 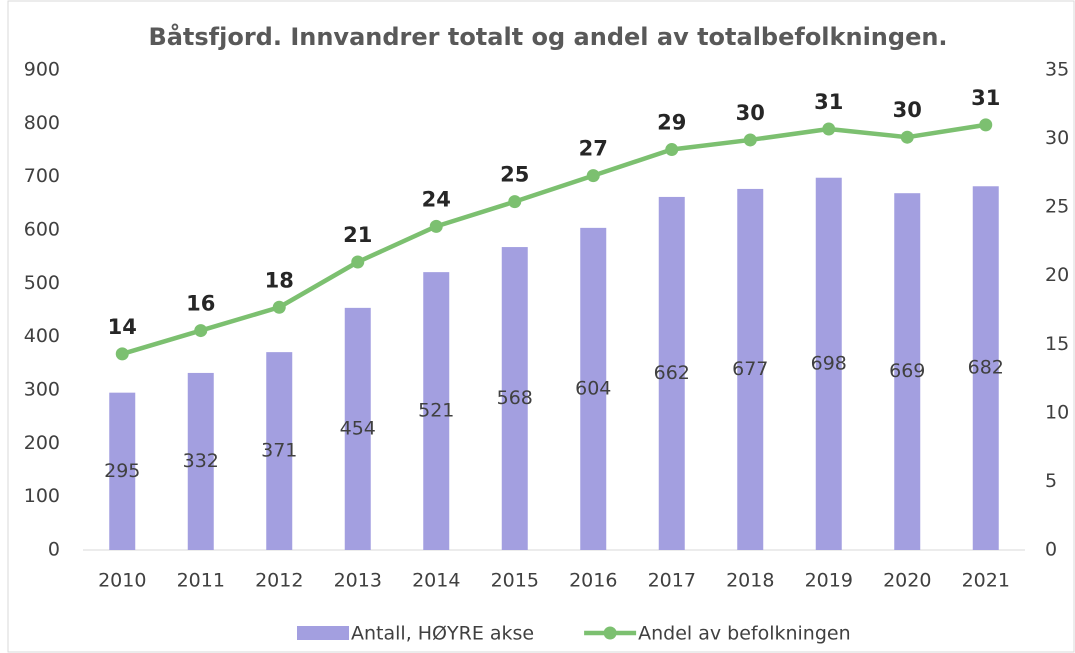 I want to click on y-tick-label: 400, so click(x=42, y=336).